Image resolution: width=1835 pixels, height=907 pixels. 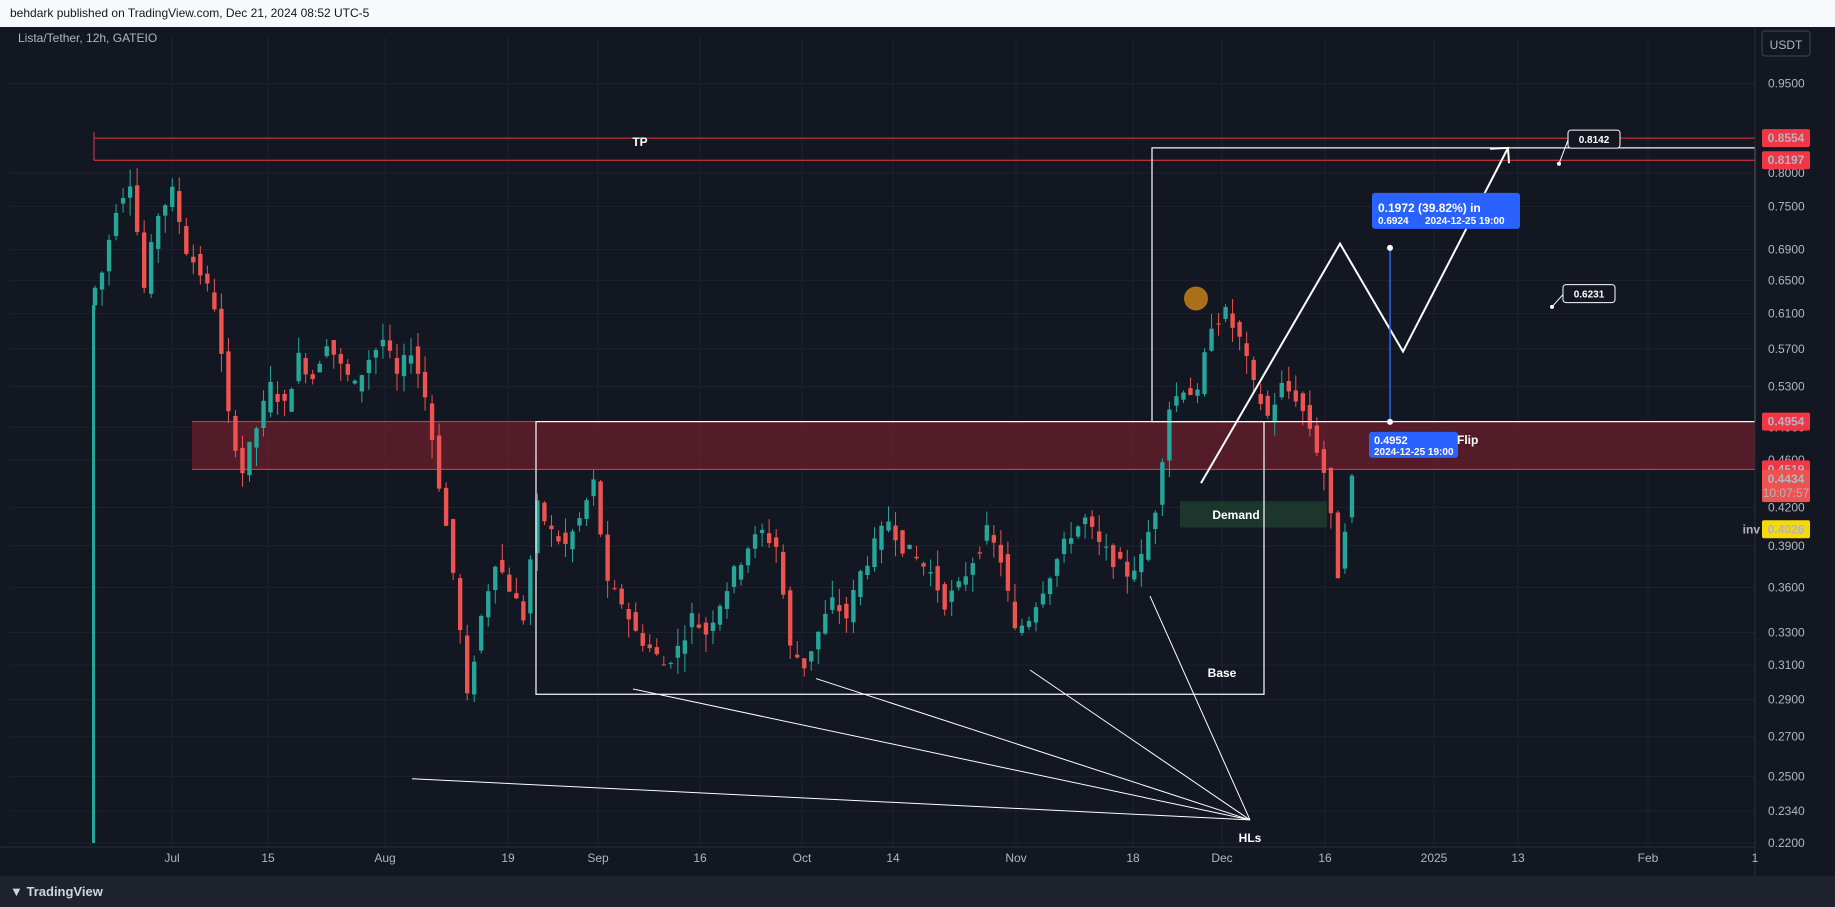 What do you see at coordinates (64, 891) in the screenshot?
I see `tv-brand: TradingView` at bounding box center [64, 891].